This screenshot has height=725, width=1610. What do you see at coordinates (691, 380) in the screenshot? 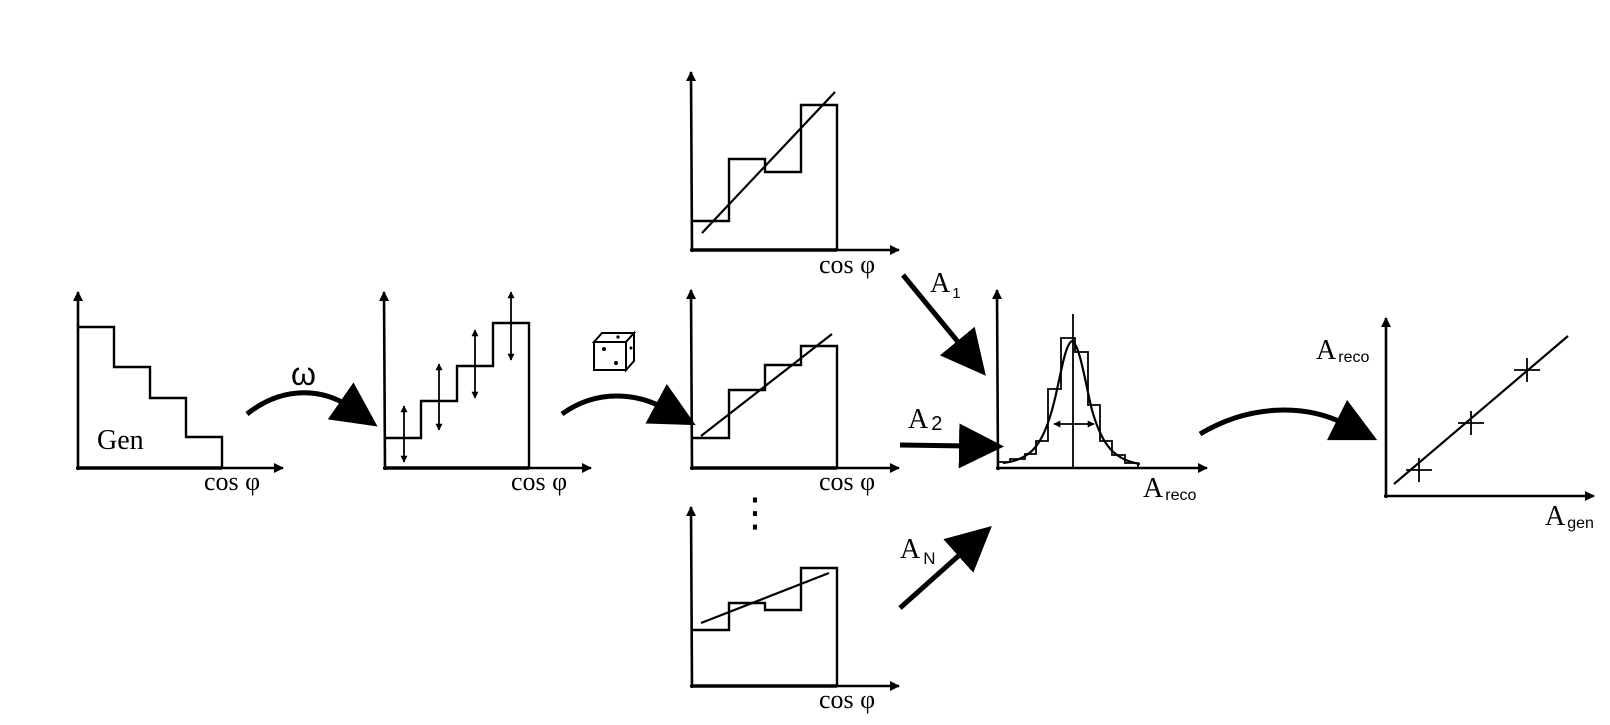
I see `toy-plot-2-y-axis` at bounding box center [691, 380].